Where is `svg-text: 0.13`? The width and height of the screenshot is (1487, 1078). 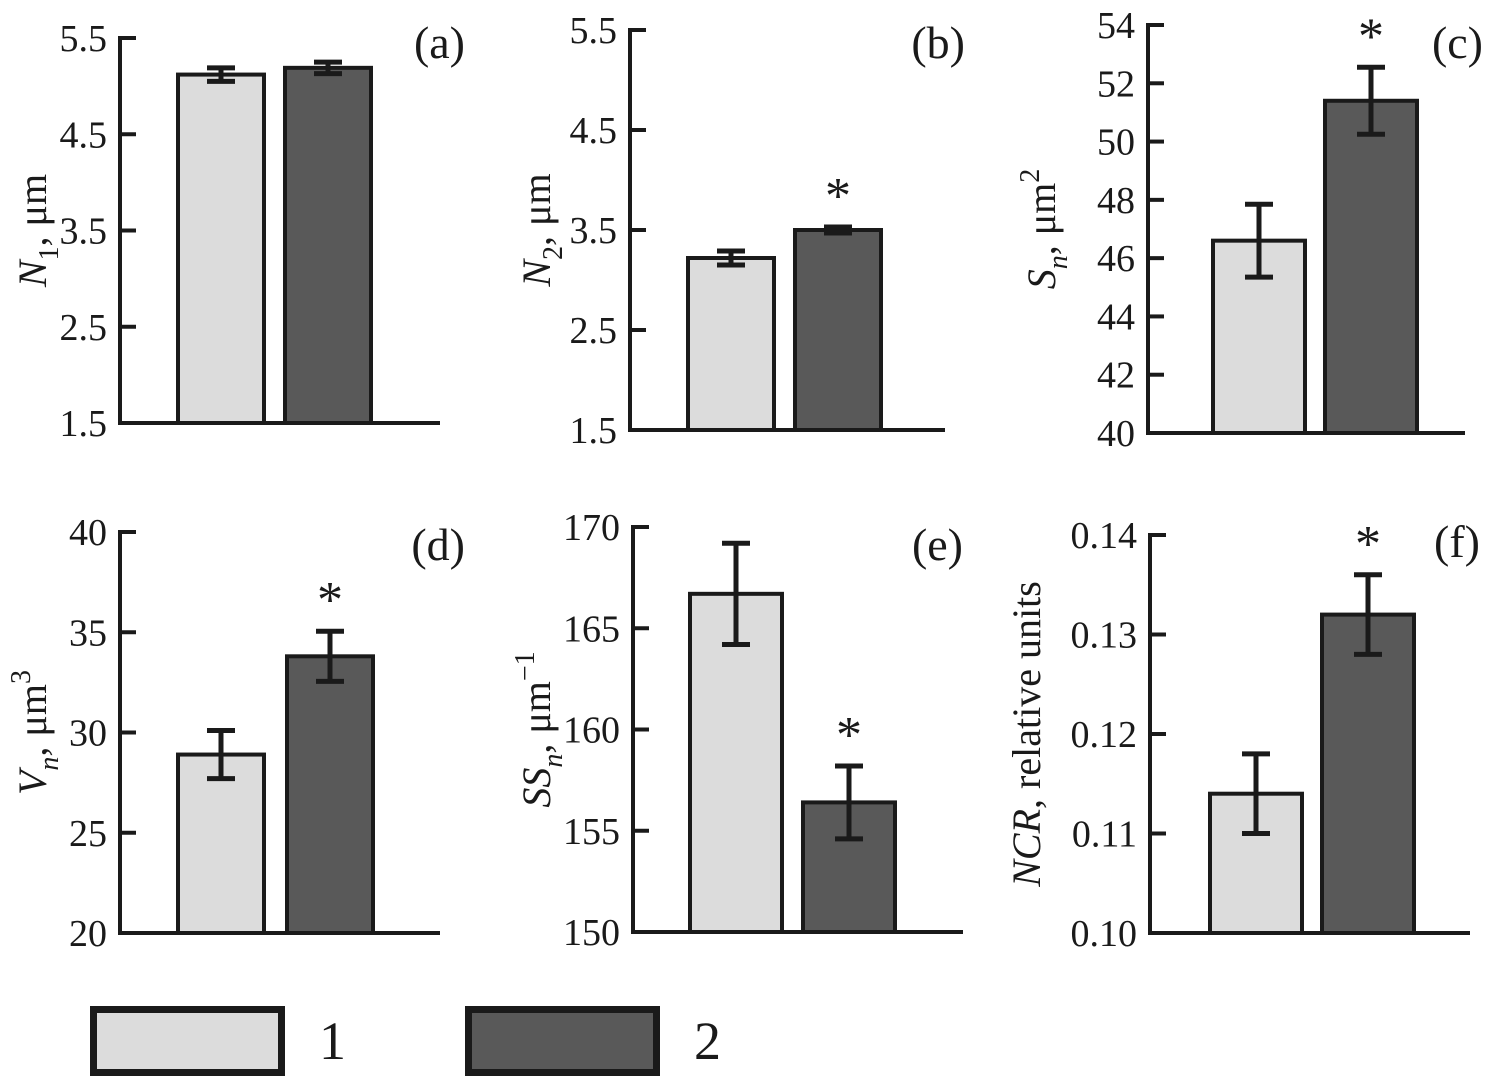 svg-text: 0.13 is located at coordinates (1104, 636).